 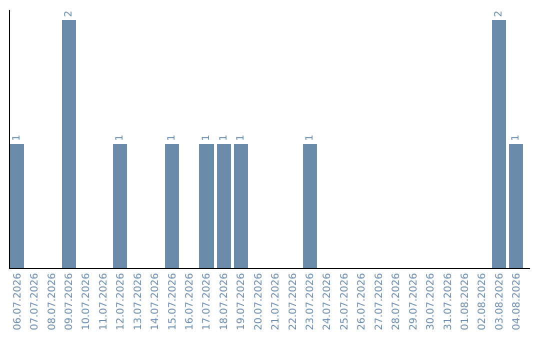 What do you see at coordinates (500, 301) in the screenshot?
I see `x-tick-label: 03.08.2026` at bounding box center [500, 301].